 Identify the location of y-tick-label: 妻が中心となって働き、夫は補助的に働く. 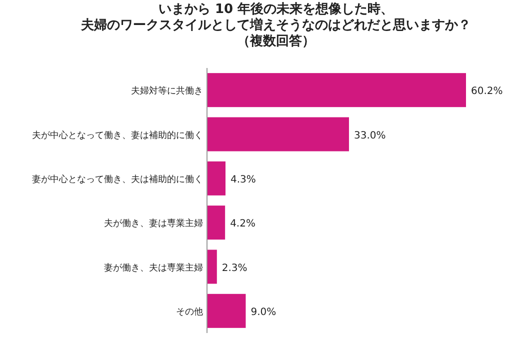
(117, 179).